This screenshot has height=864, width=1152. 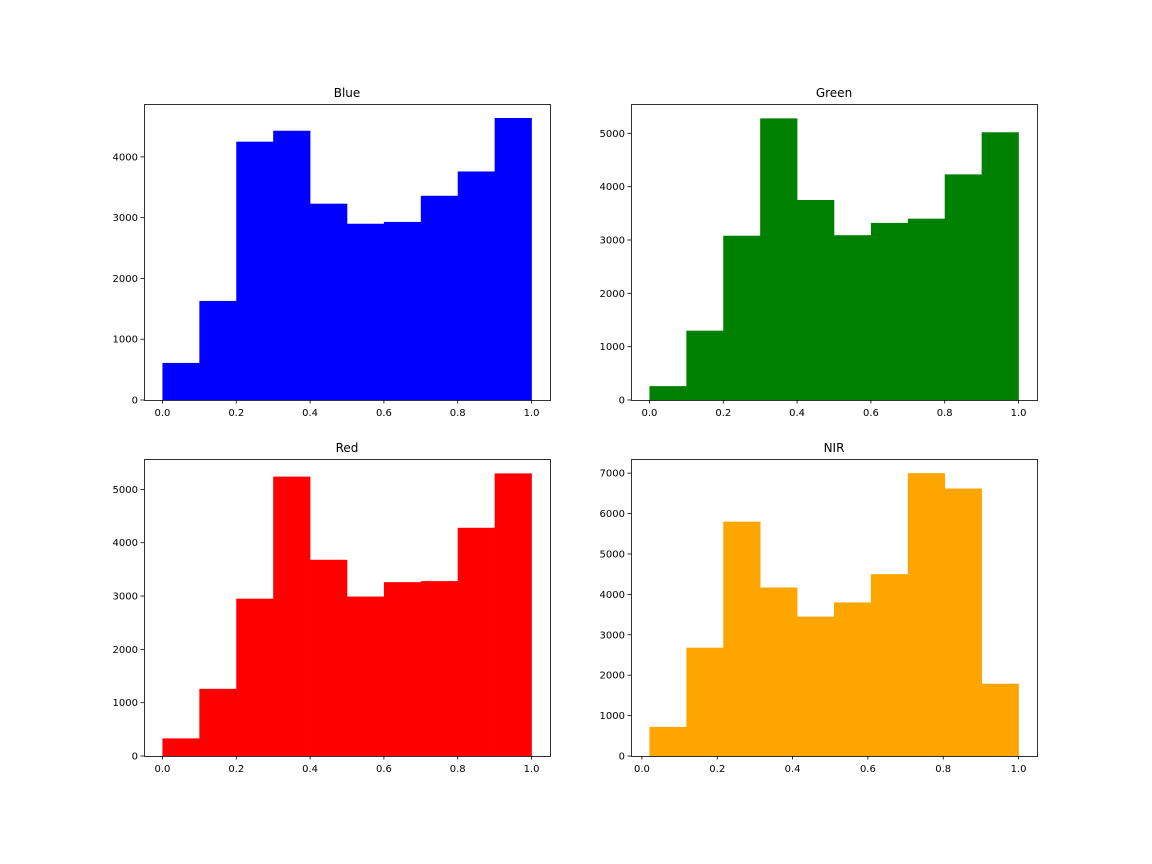 I want to click on bars-blue, so click(x=347, y=259).